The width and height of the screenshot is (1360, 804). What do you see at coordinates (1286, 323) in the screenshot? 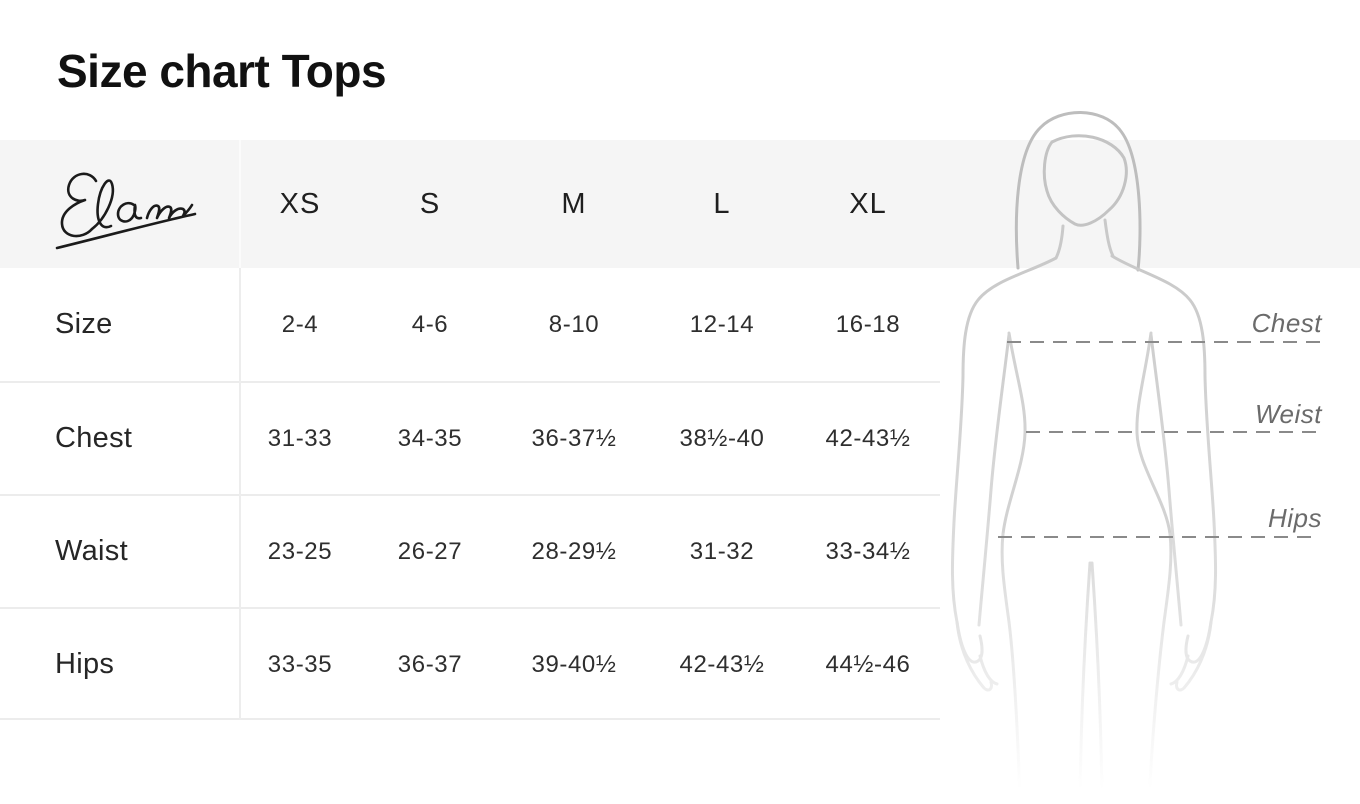
I see `chest-measure-label: Chest` at bounding box center [1286, 323].